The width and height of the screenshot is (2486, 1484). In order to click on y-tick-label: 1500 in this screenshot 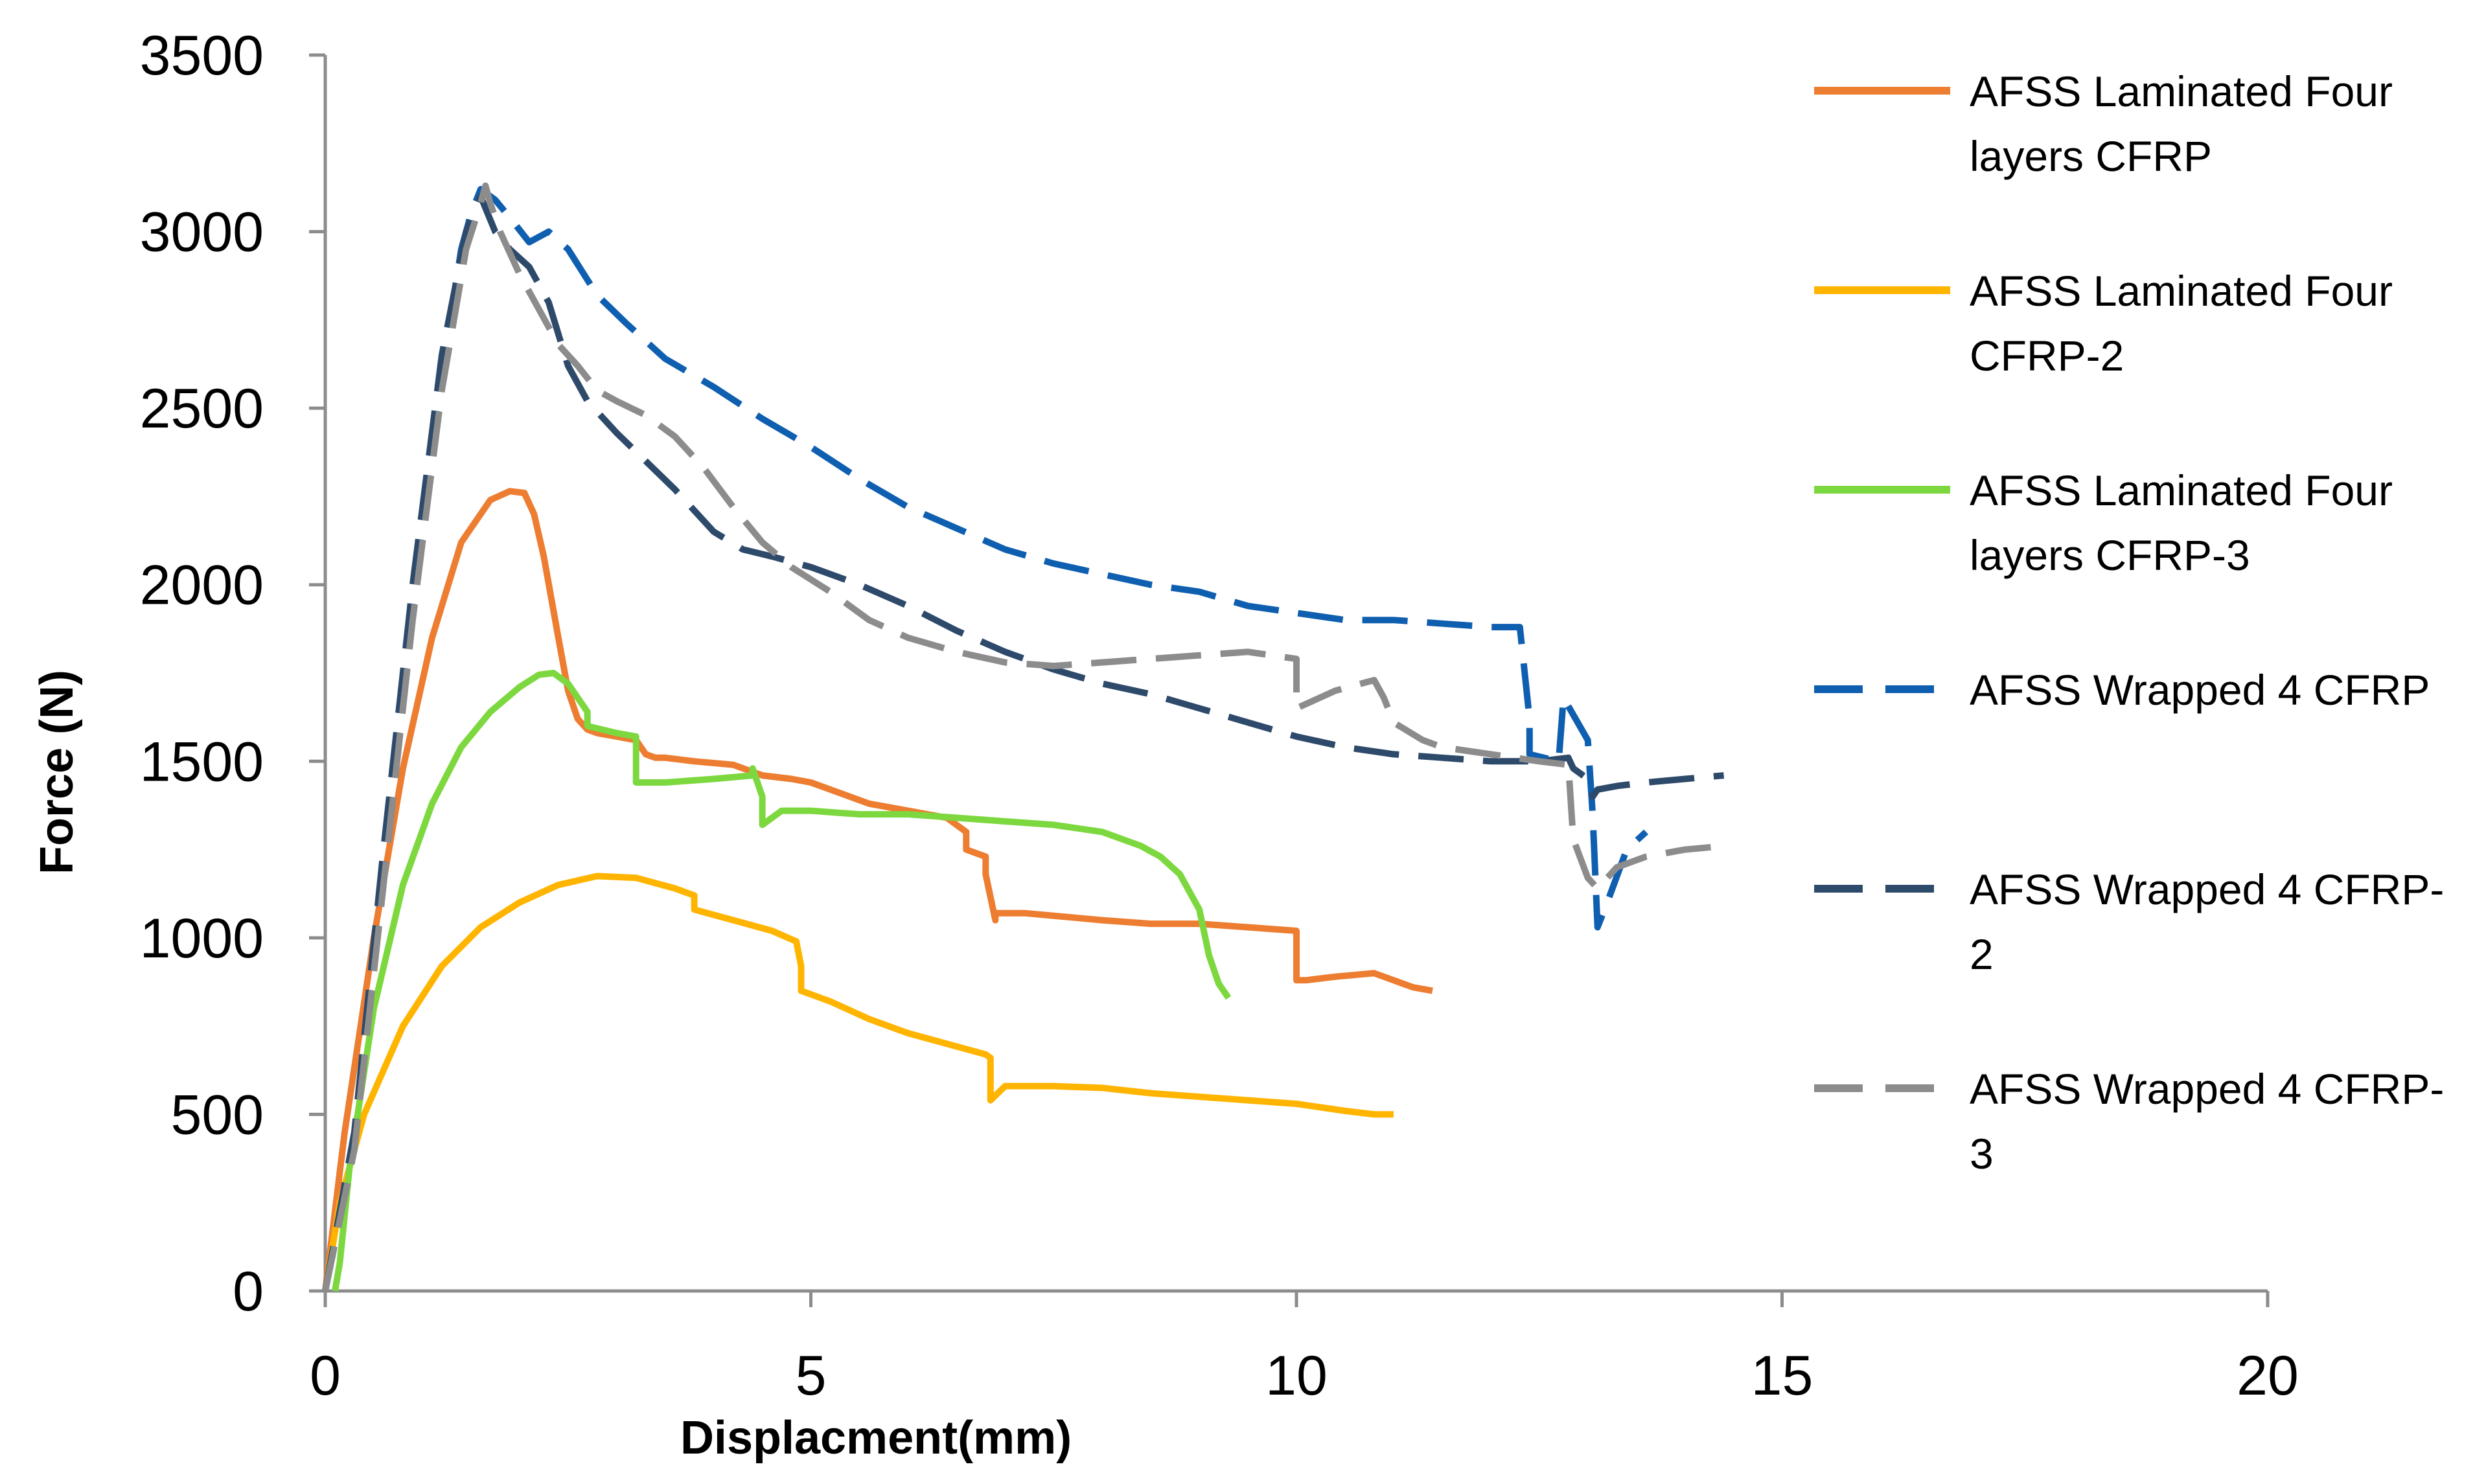, I will do `click(202, 762)`.